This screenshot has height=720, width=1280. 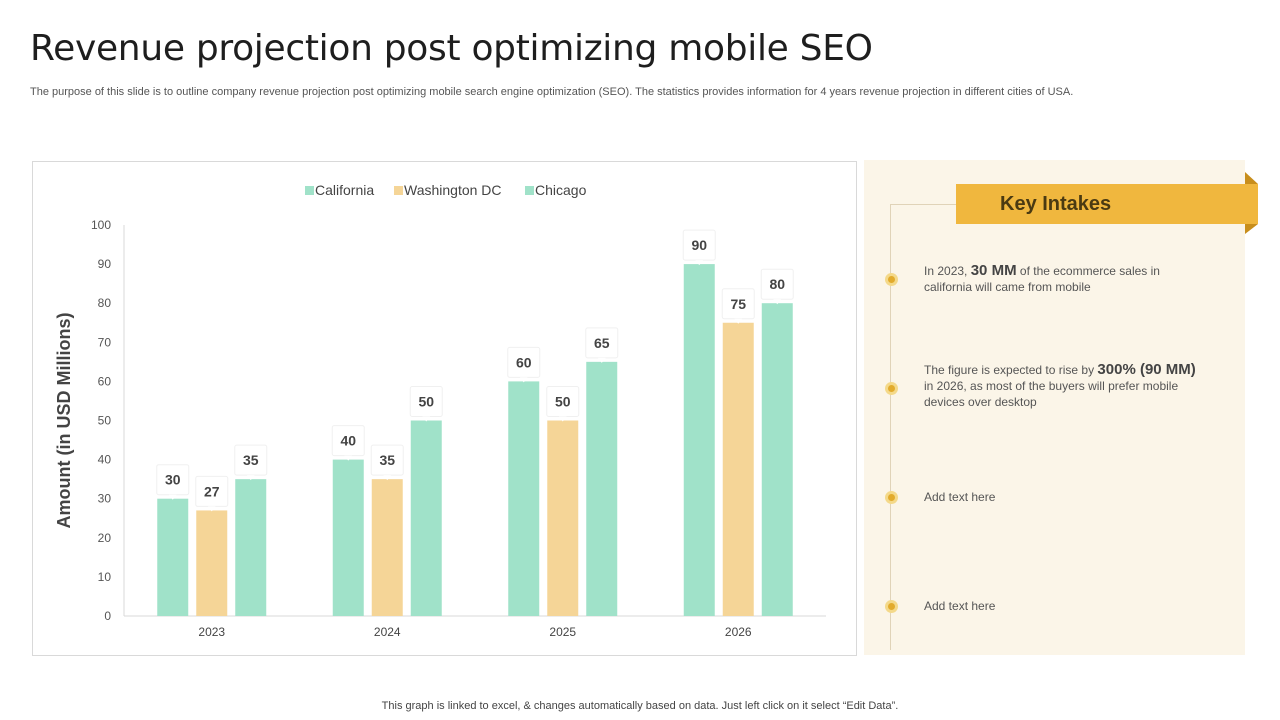 I want to click on y-tick-label: 100, so click(x=101, y=225).